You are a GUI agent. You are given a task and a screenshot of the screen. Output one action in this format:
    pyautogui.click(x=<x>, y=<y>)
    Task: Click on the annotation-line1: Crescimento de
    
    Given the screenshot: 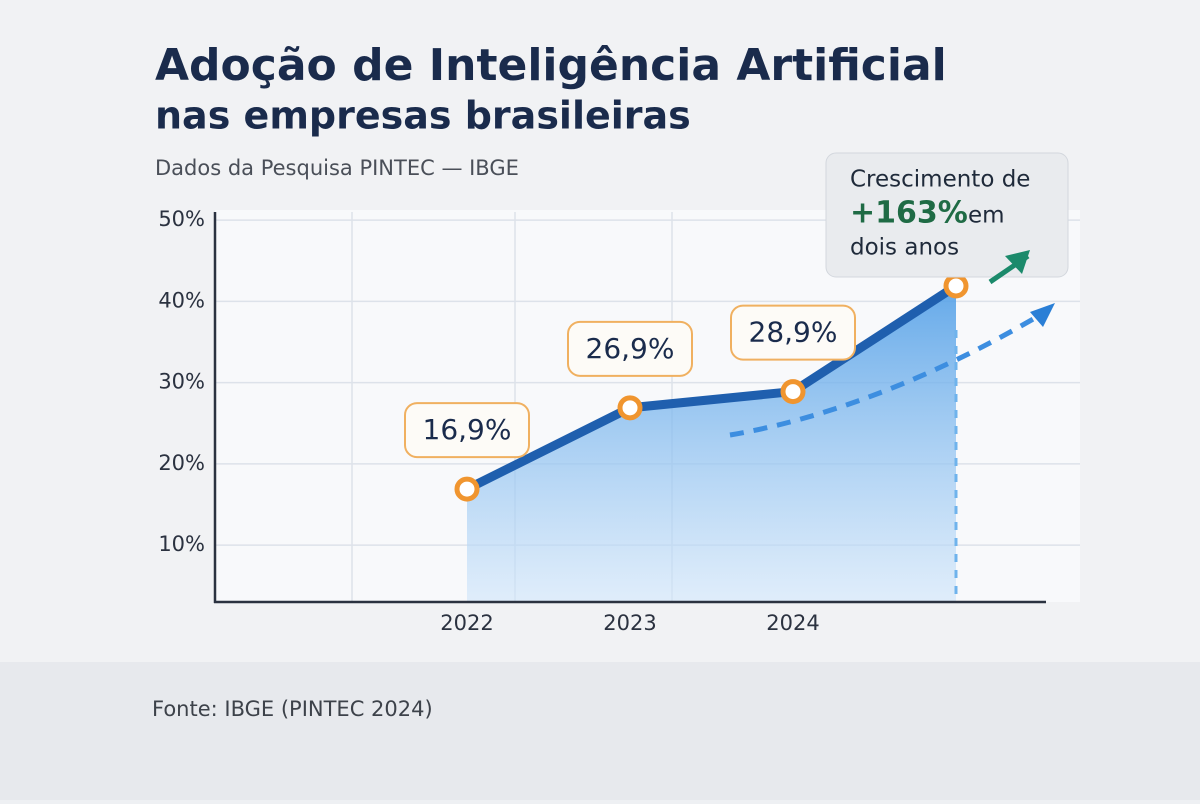 What is the action you would take?
    pyautogui.click(x=940, y=180)
    